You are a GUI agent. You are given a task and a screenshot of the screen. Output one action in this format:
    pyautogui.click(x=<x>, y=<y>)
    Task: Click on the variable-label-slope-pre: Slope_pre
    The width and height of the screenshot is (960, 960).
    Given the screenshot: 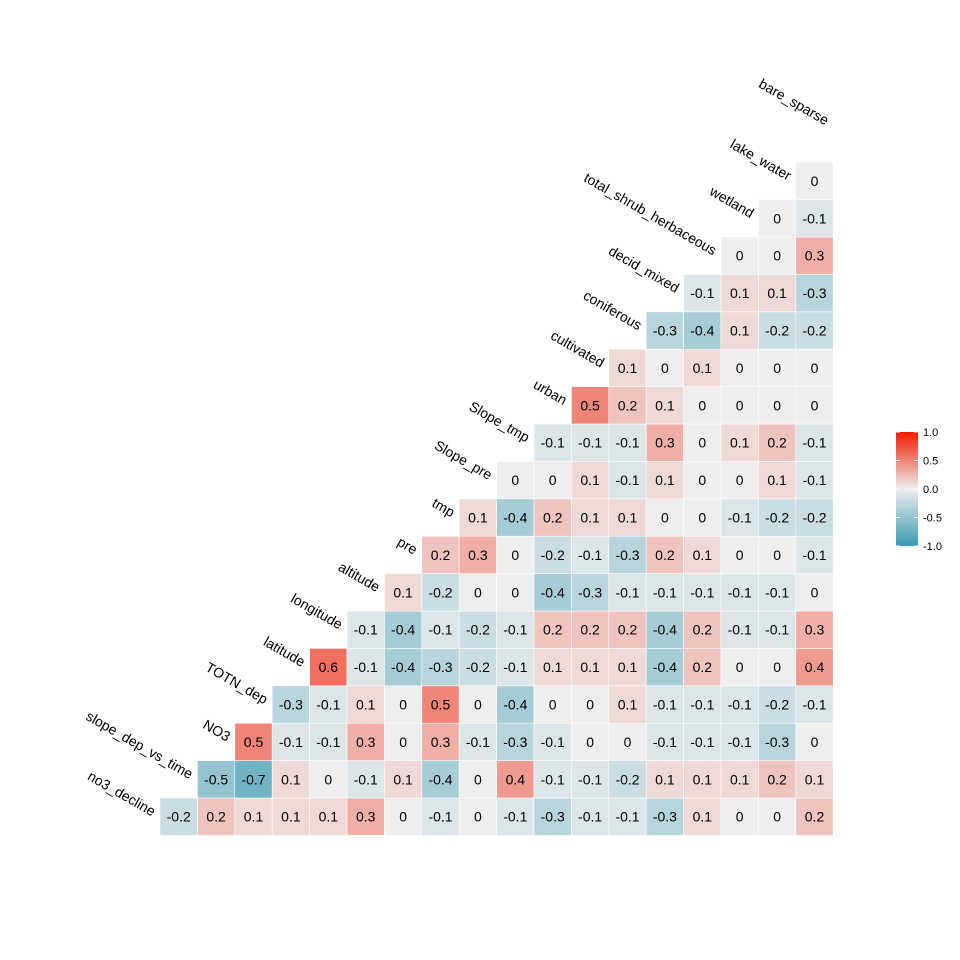 What is the action you would take?
    pyautogui.click(x=463, y=460)
    